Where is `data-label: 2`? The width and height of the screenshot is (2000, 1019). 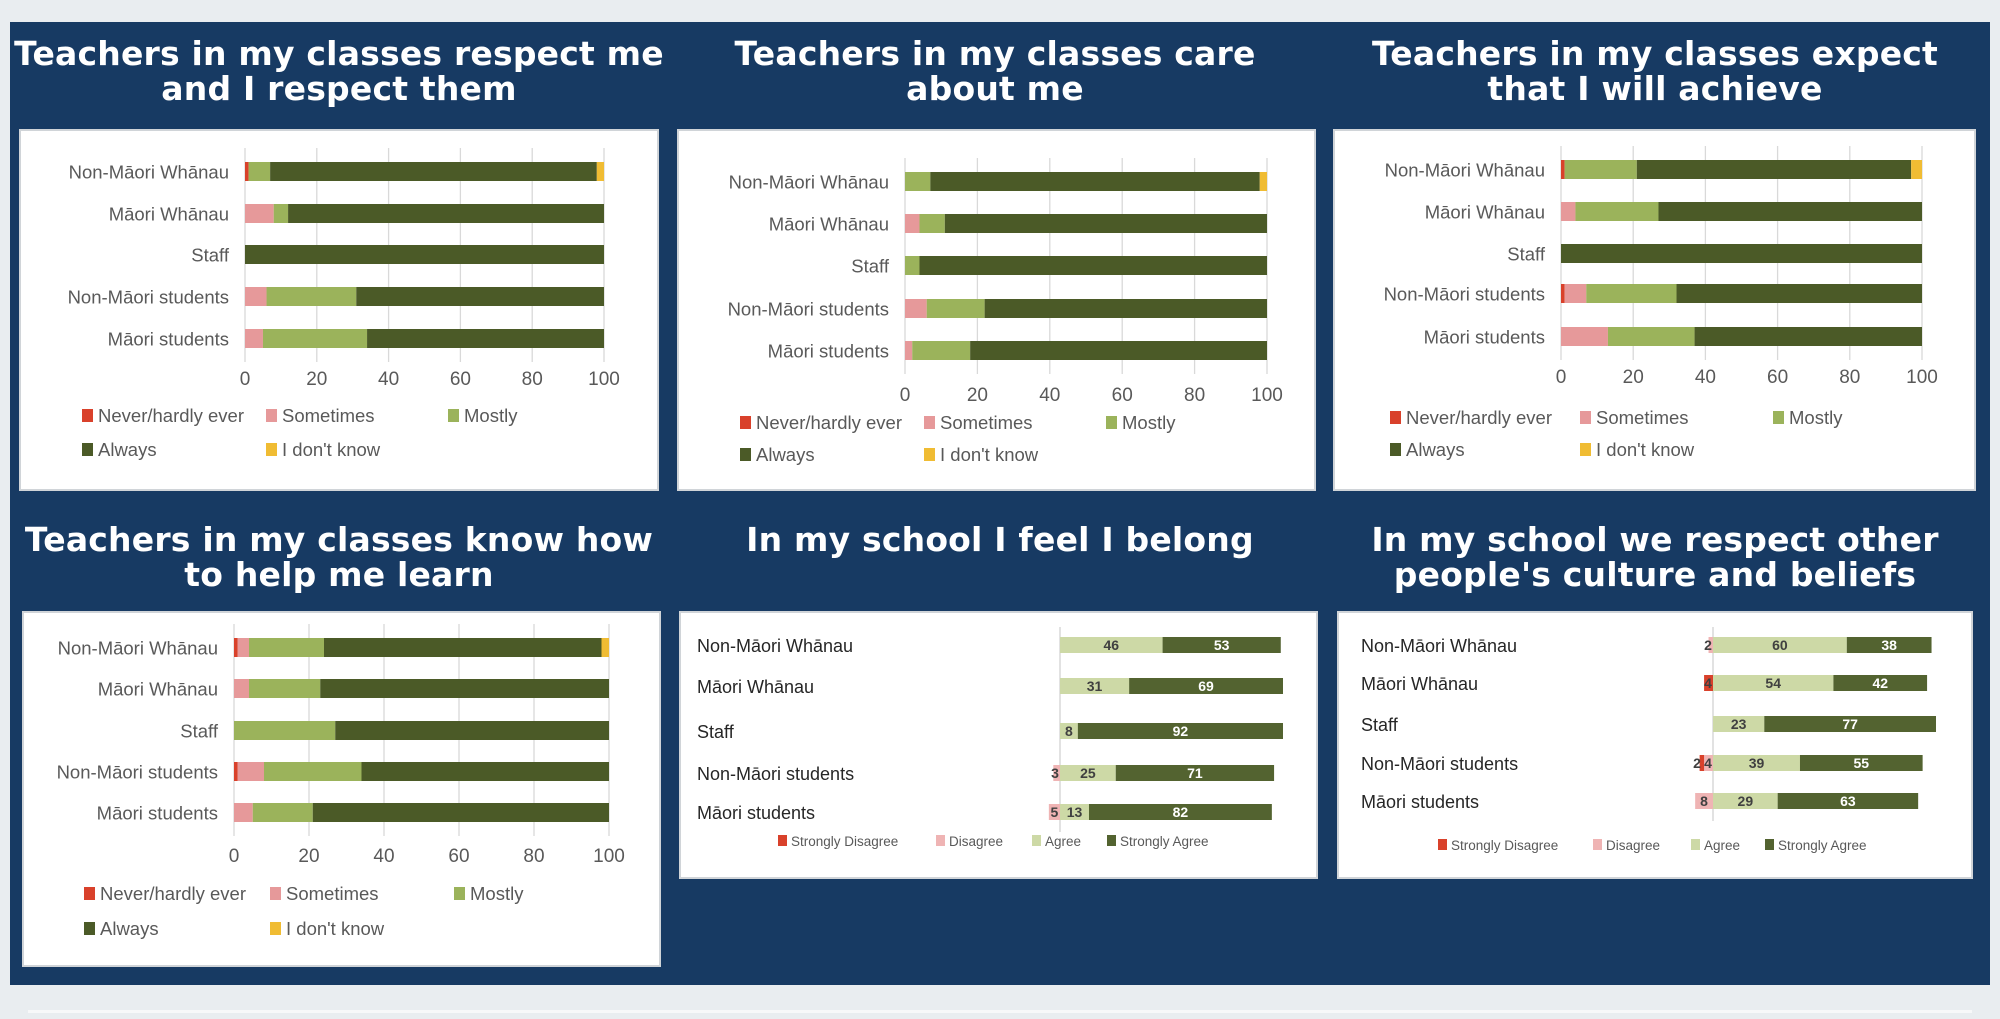
data-label: 2 is located at coordinates (1697, 763).